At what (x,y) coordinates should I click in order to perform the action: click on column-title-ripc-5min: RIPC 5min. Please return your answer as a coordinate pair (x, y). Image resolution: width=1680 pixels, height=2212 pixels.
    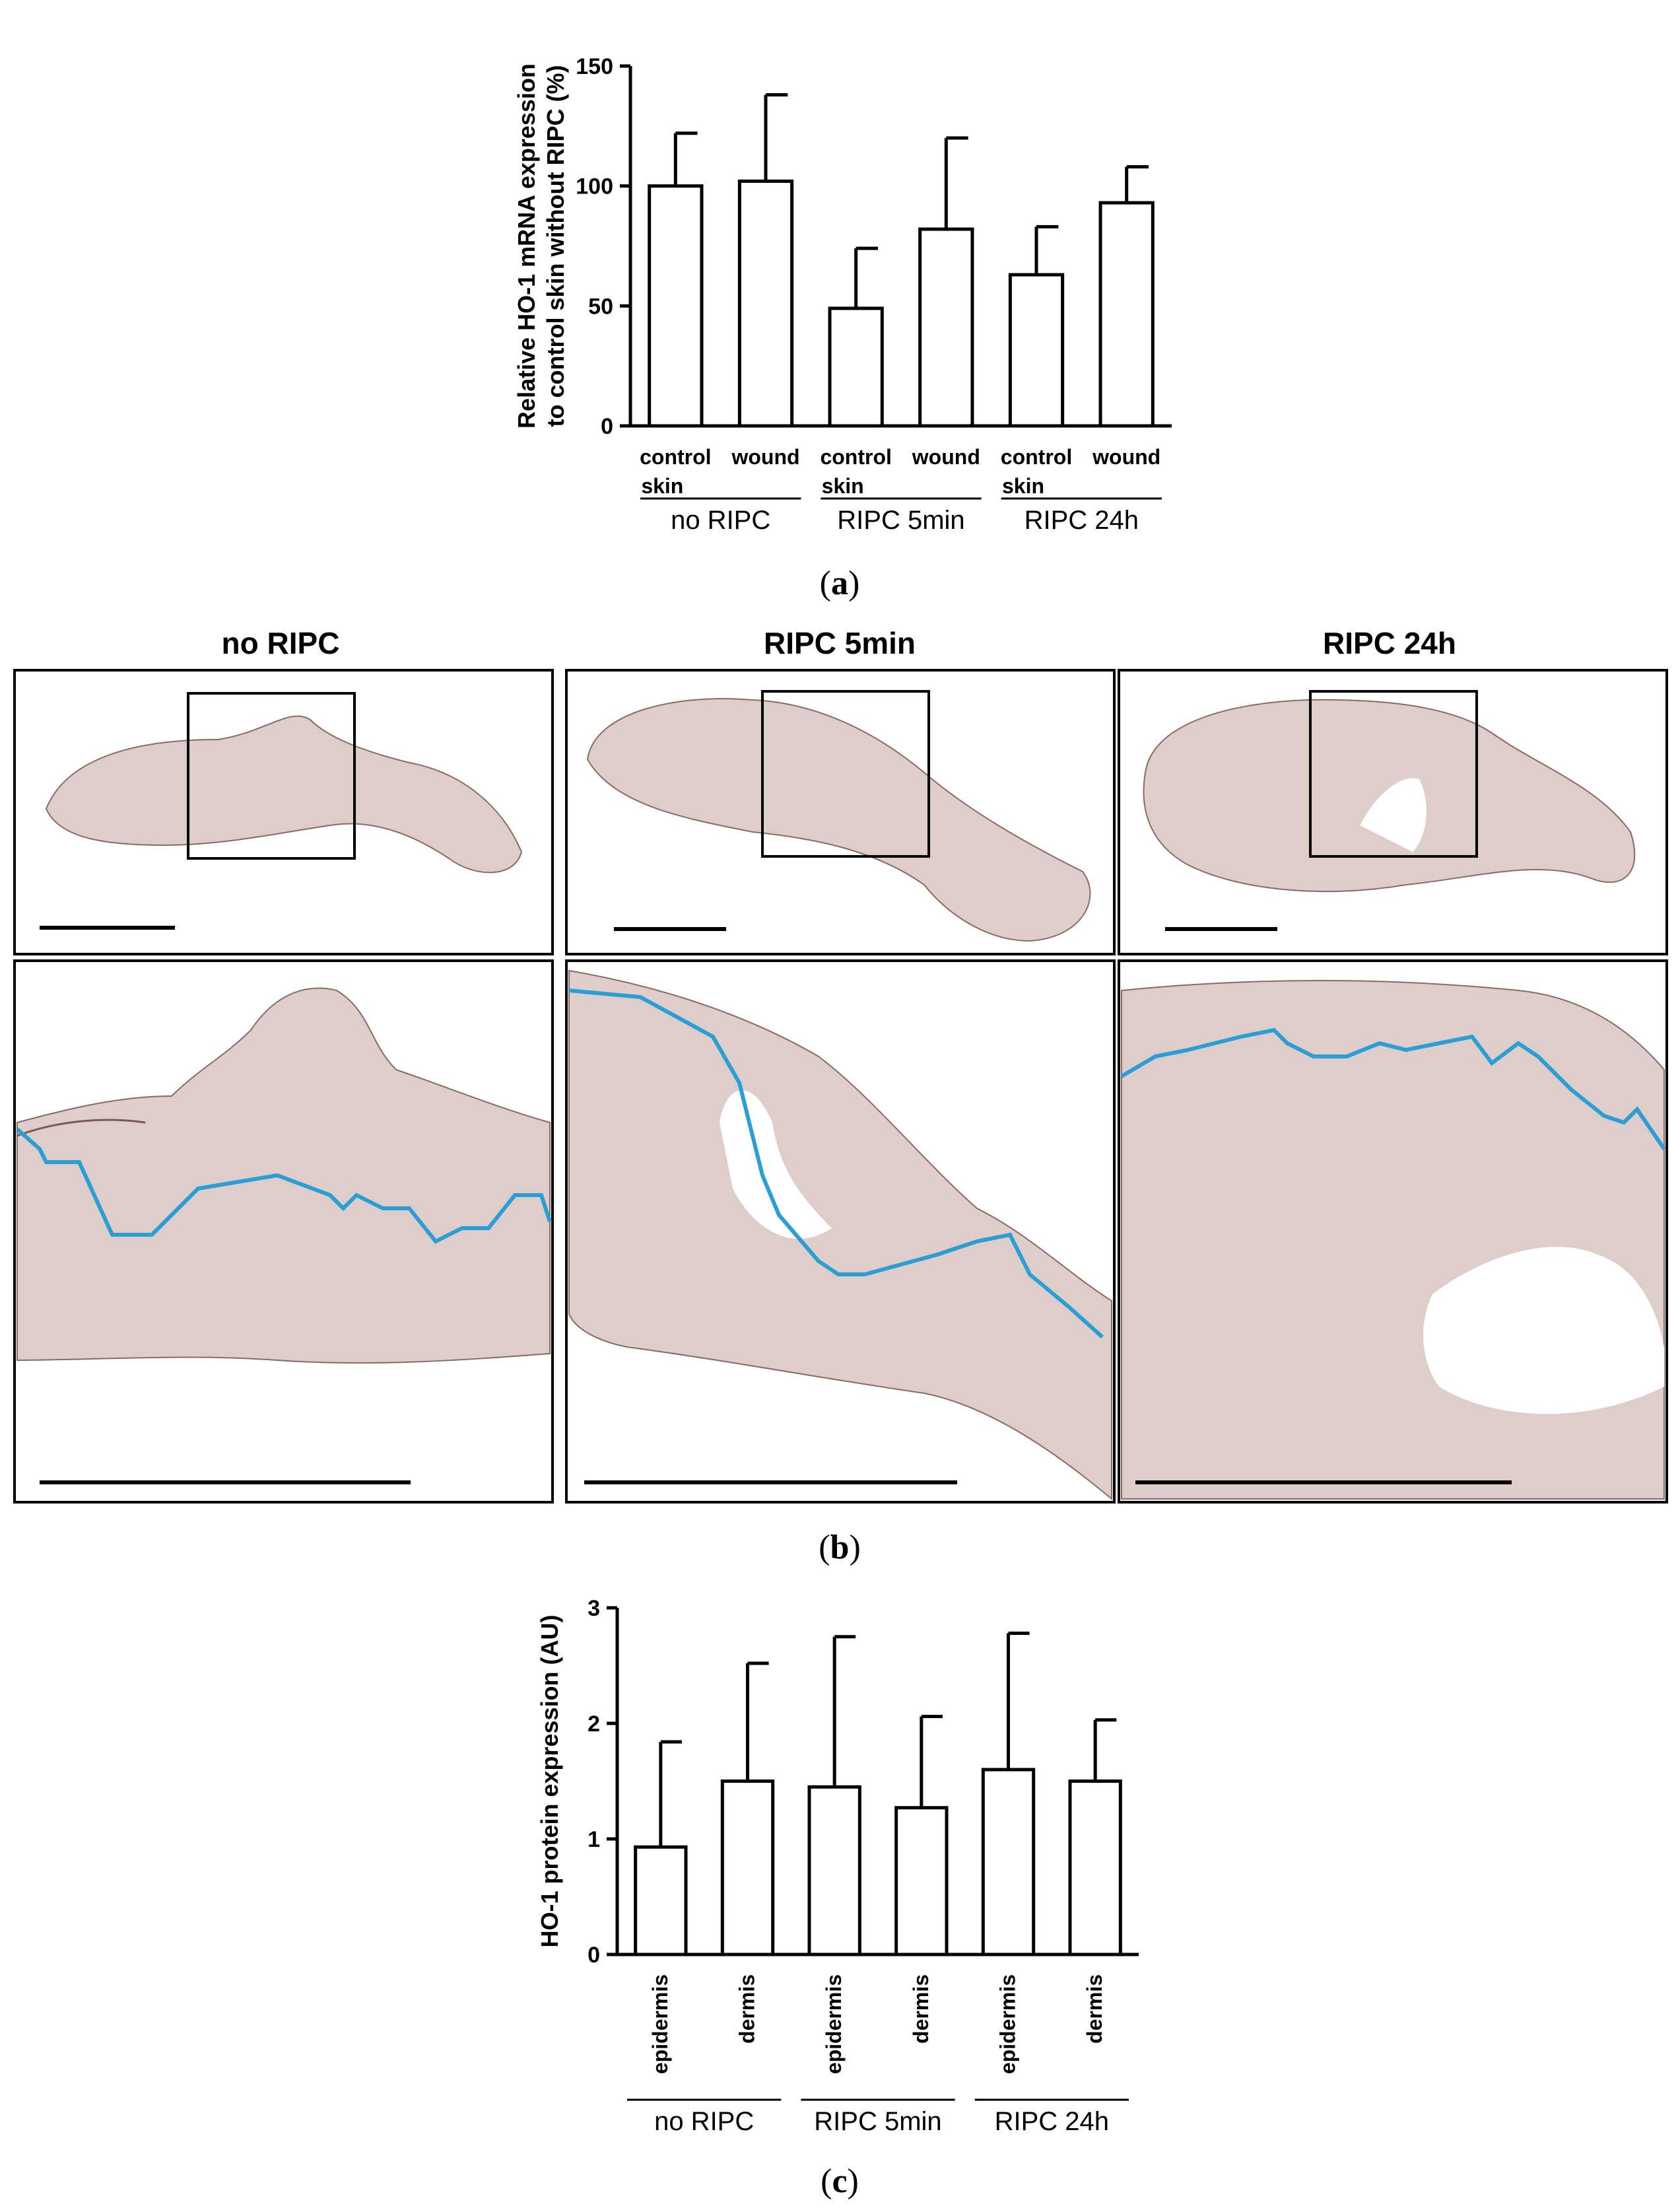
    Looking at the image, I should click on (840, 643).